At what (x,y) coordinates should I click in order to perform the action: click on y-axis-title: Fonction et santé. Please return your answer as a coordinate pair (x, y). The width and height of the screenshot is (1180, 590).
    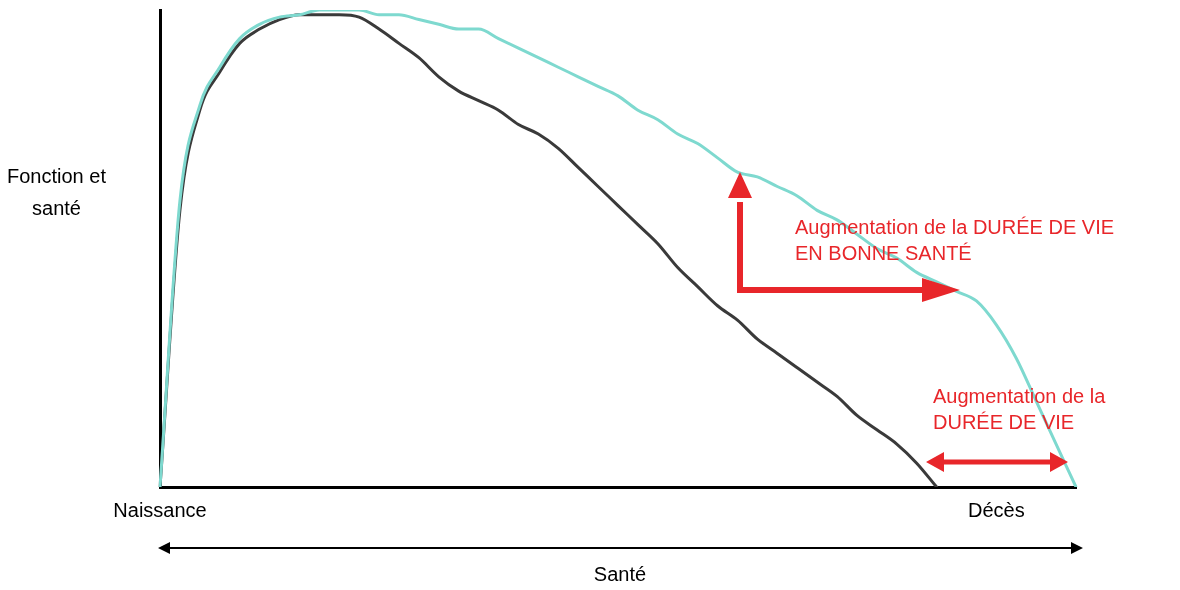
    Looking at the image, I should click on (56, 192).